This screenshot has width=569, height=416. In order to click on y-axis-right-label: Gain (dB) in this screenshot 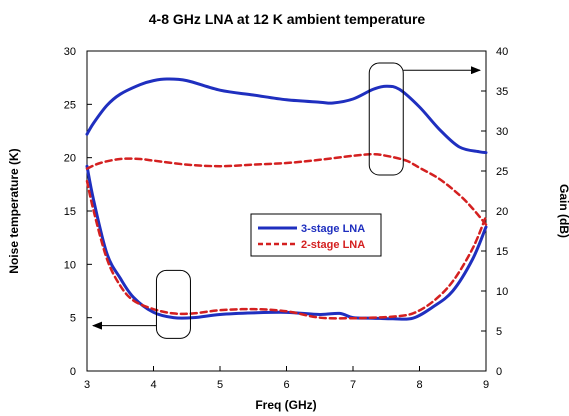, I will do `click(563, 211)`.